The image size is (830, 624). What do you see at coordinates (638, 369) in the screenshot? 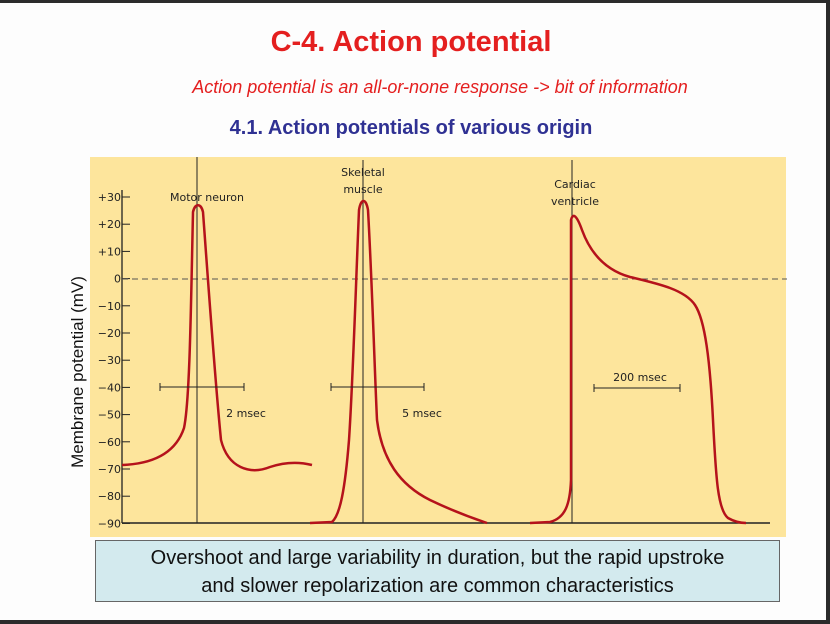
I see `cardiac-ventricle-trace` at bounding box center [638, 369].